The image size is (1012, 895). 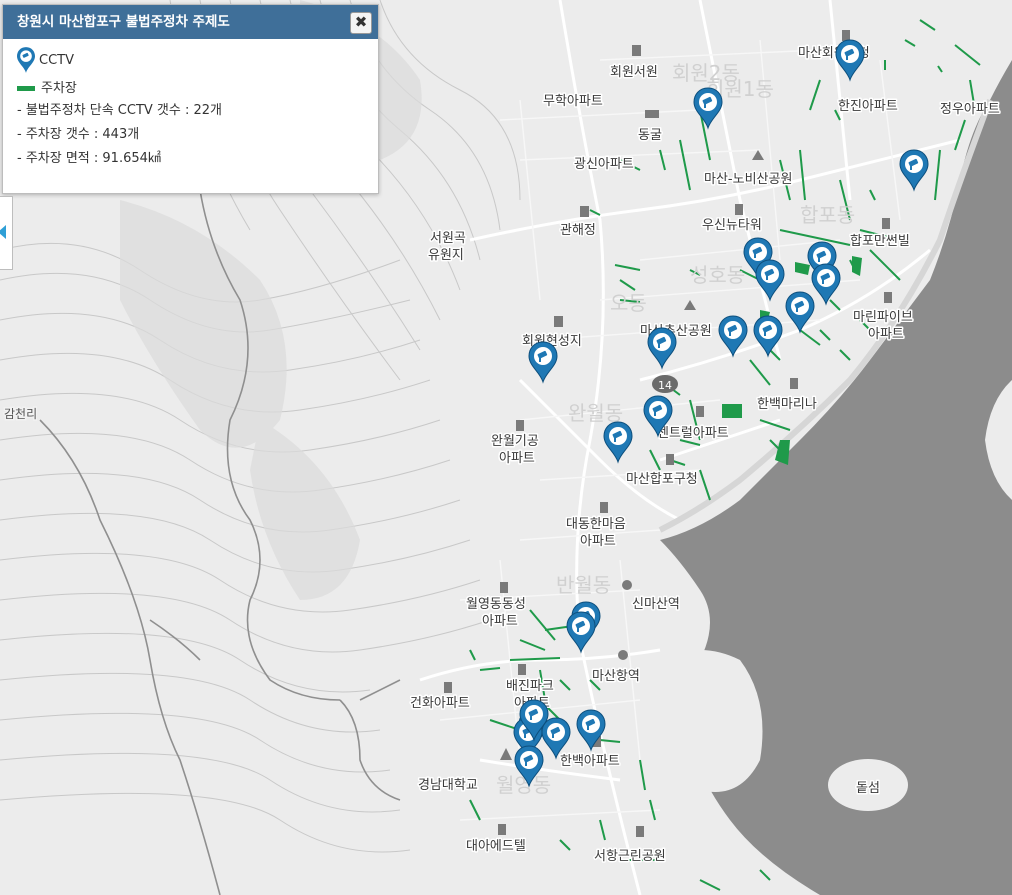 I want to click on svg-text: 합포동, so click(x=827, y=215).